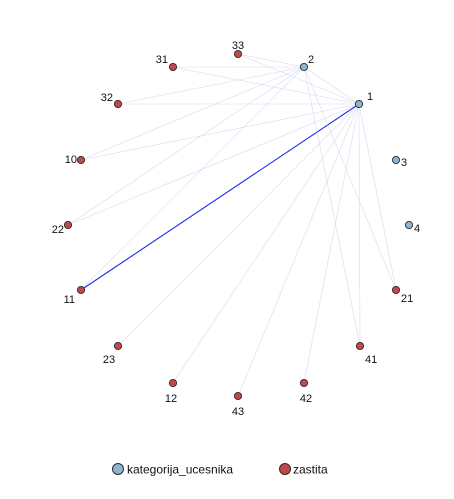  I want to click on node-label-12: 12, so click(171, 399).